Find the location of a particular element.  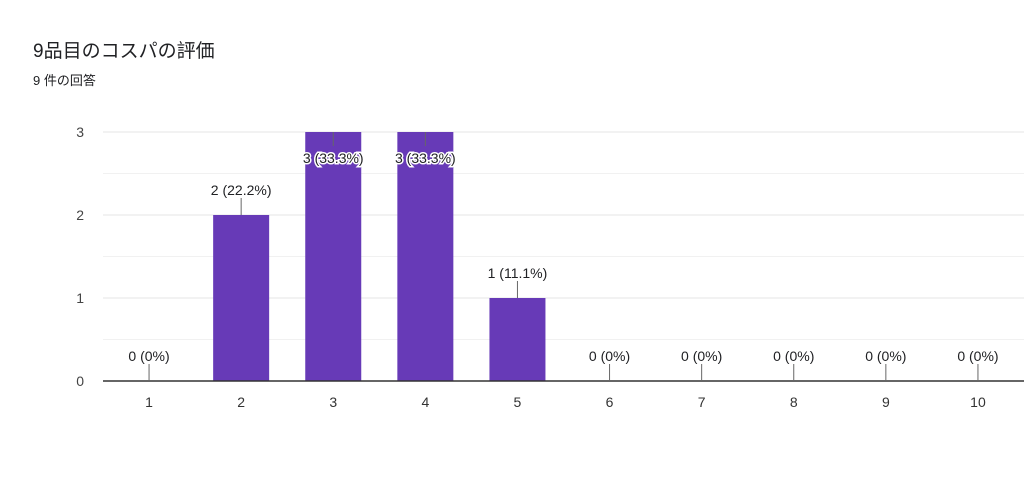

data-label: 2 (22.2%) is located at coordinates (241, 190).